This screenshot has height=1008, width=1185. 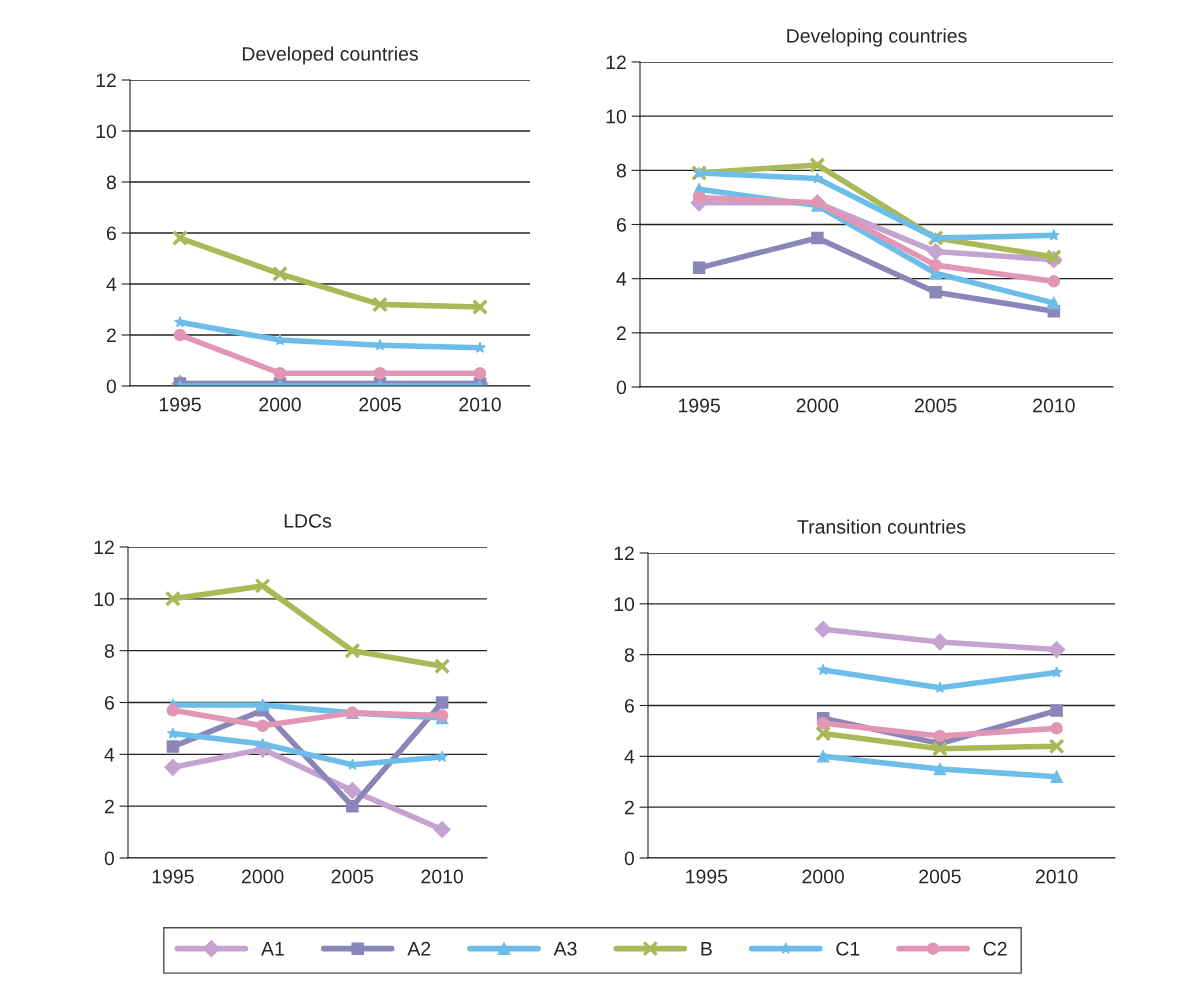 What do you see at coordinates (419, 948) in the screenshot?
I see `legend-label: A2` at bounding box center [419, 948].